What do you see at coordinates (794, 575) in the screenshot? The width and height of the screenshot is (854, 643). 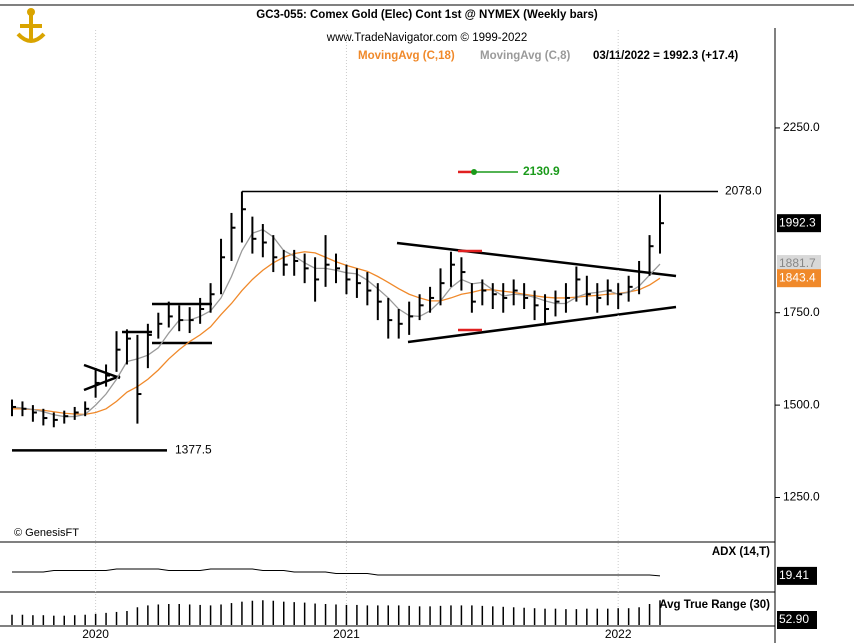 I see `adx-reading: 19.41` at bounding box center [794, 575].